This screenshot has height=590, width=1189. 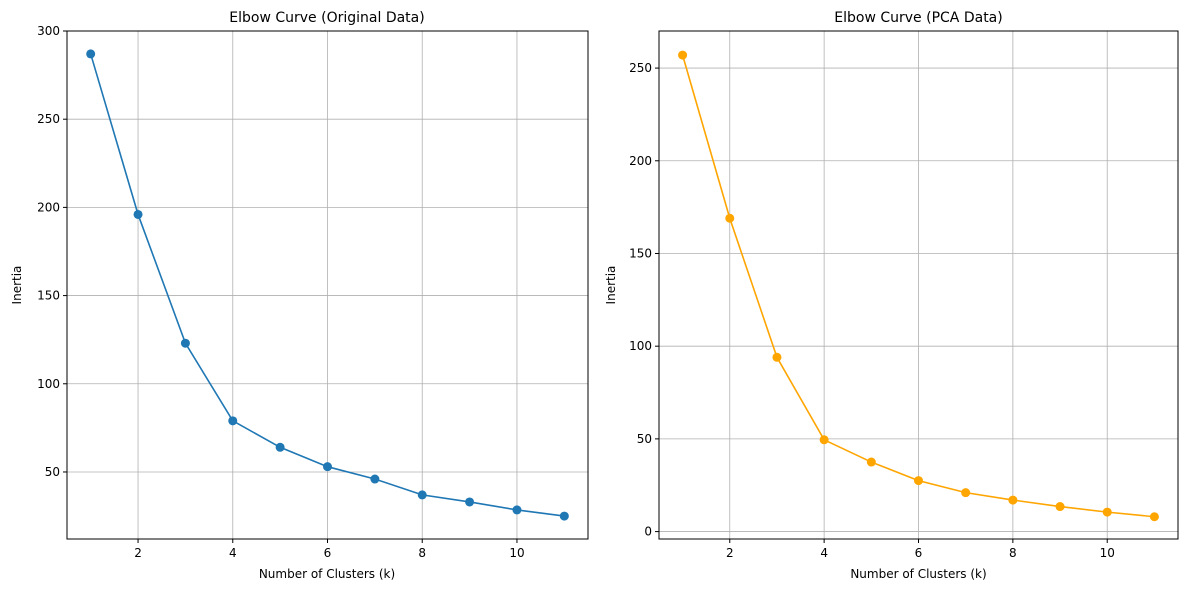 What do you see at coordinates (648, 532) in the screenshot?
I see `y-tick-label: 0` at bounding box center [648, 532].